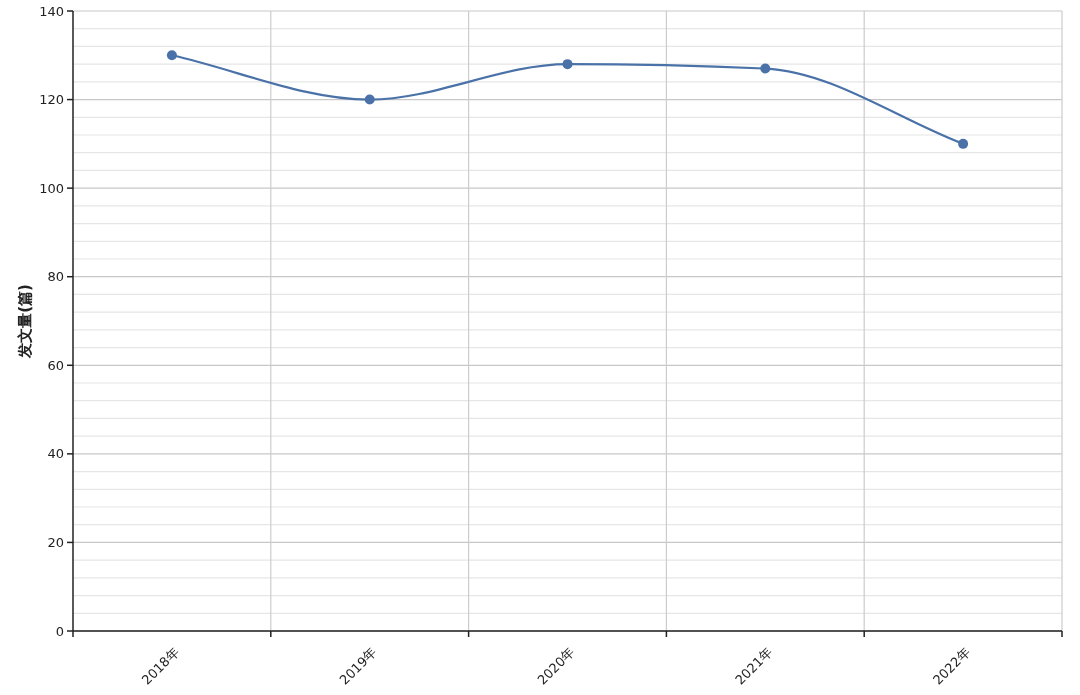 This screenshot has height=695, width=1080. Describe the element at coordinates (51, 11) in the screenshot. I see `y-tick-label: 140` at that location.